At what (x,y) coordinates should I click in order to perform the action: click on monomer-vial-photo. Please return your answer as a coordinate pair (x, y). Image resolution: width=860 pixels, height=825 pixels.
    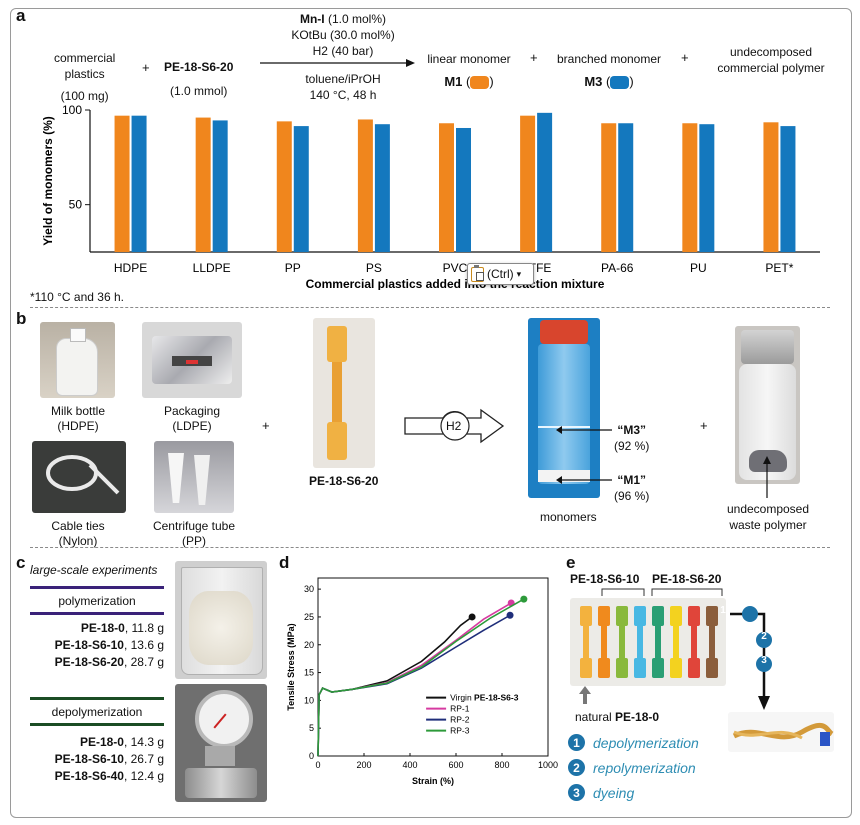
    Looking at the image, I should click on (564, 408).